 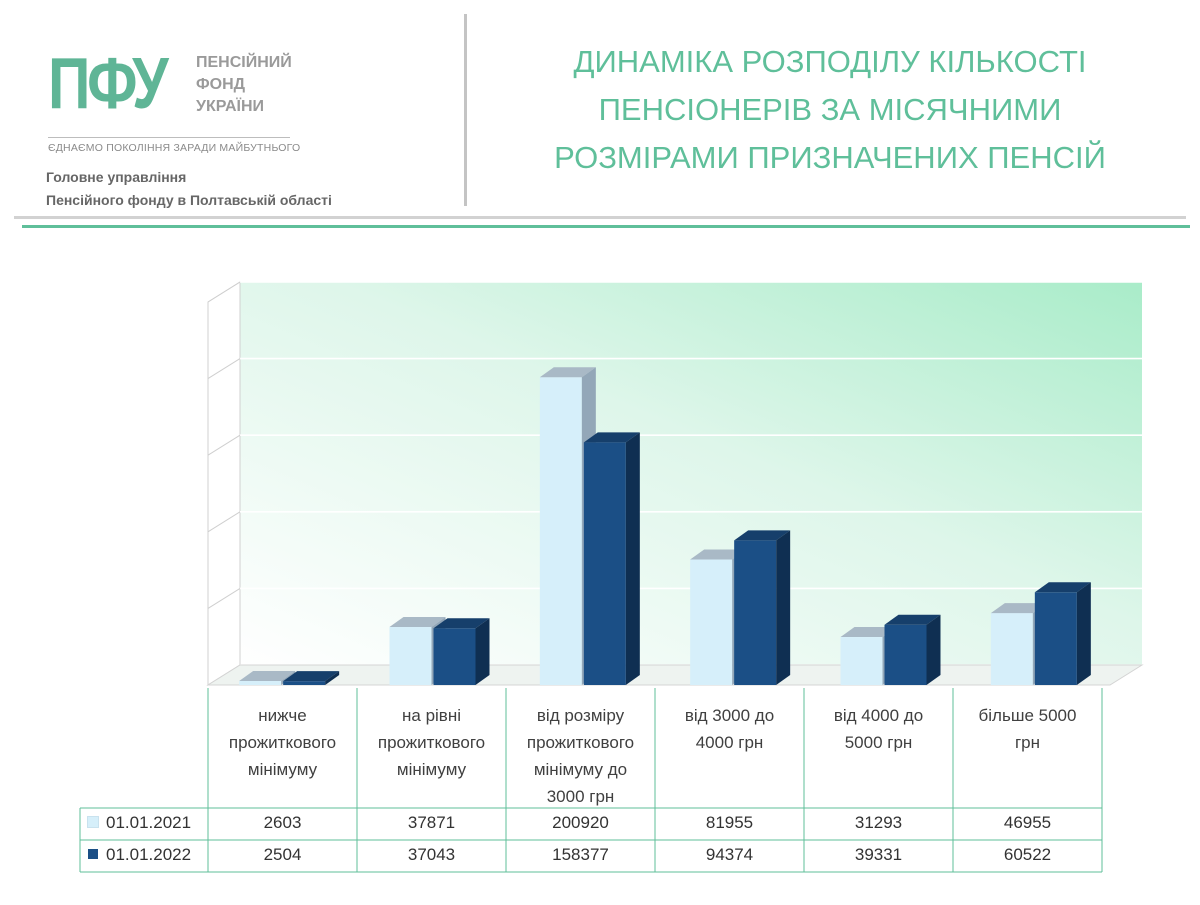 I want to click on value-cell: 2603, so click(x=282, y=822).